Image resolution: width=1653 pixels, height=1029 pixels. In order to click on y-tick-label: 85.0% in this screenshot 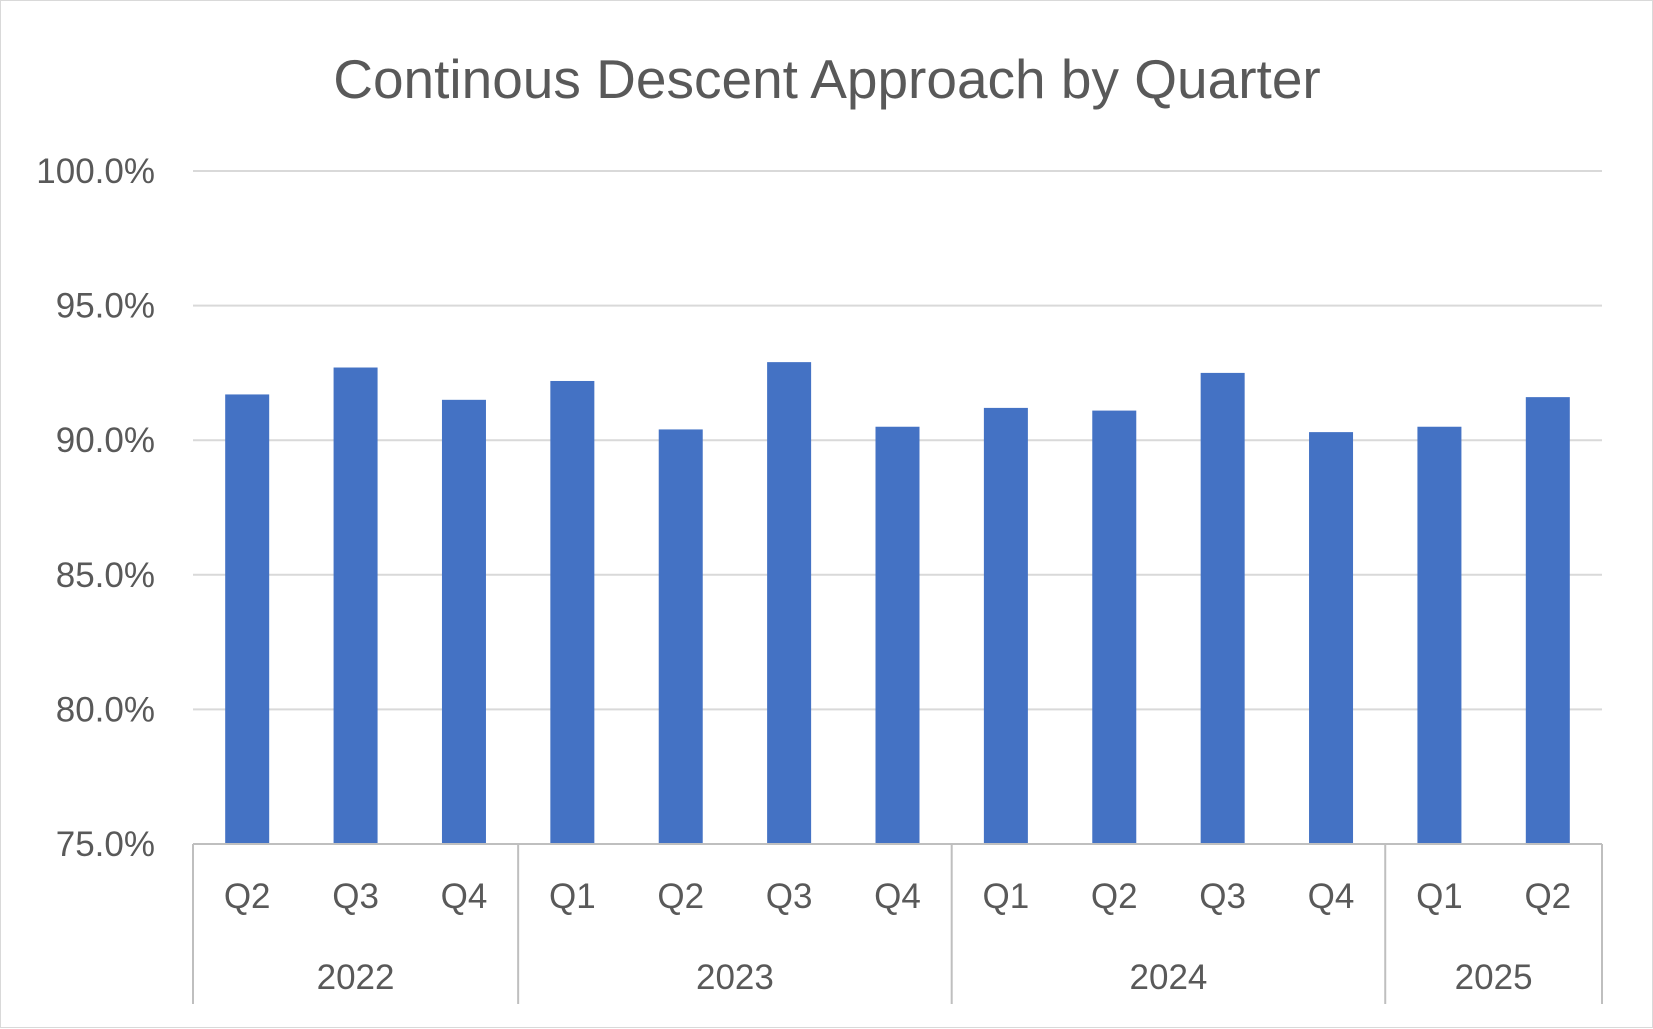, I will do `click(105, 575)`.